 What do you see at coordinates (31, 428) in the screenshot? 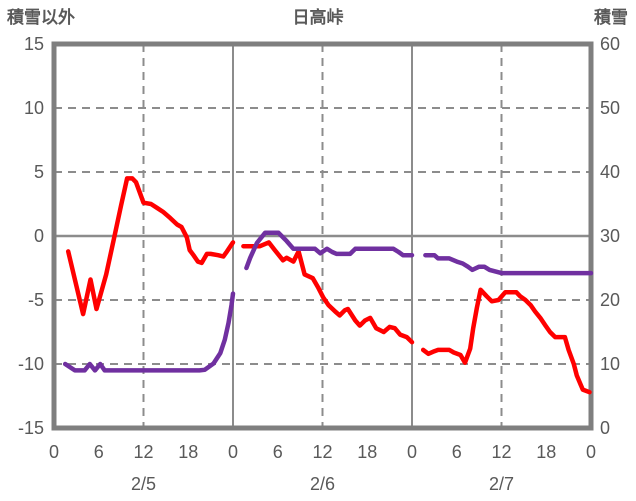
I see `y-left-tick-label: -15` at bounding box center [31, 428].